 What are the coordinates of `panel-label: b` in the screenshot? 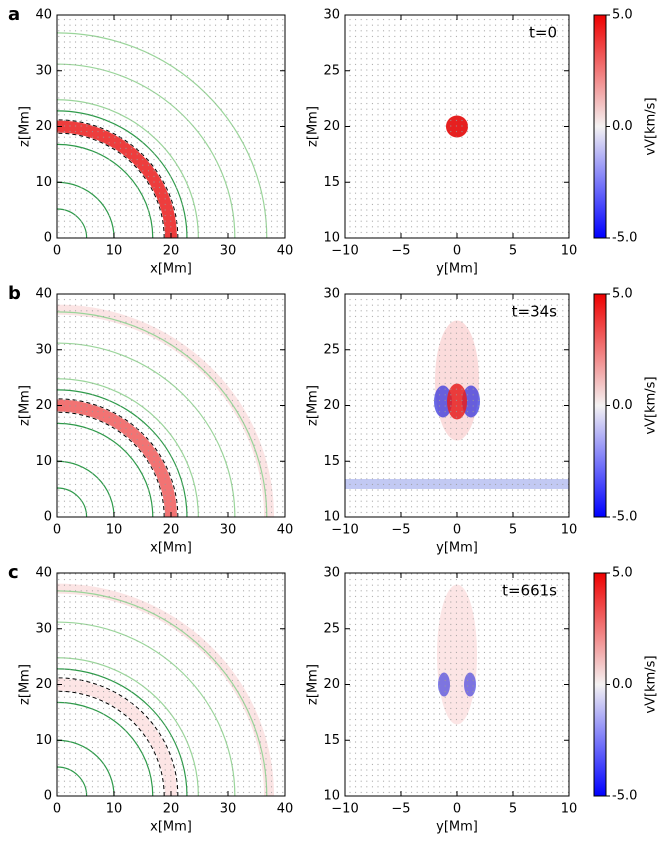 It's located at (14, 293).